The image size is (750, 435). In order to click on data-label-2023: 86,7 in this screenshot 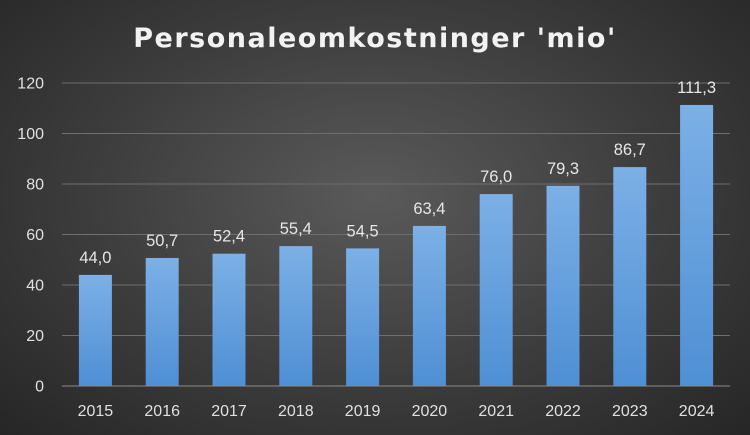, I will do `click(630, 150)`.